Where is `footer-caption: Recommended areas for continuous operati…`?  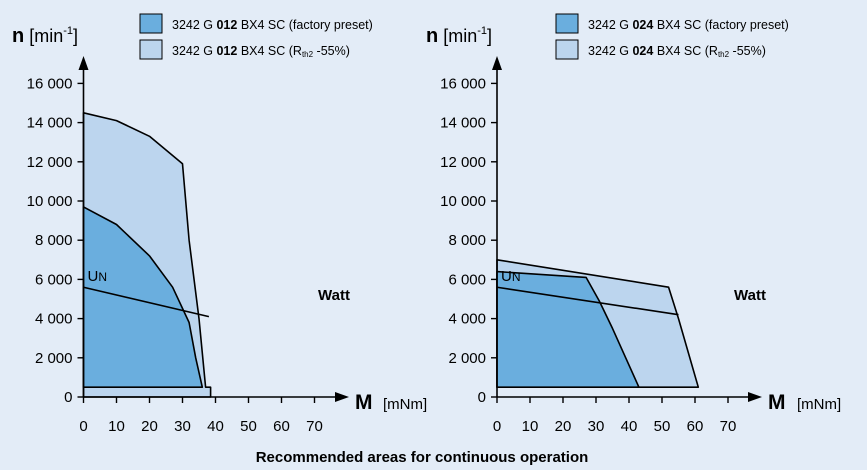 footer-caption: Recommended areas for continuous operati… is located at coordinates (422, 457).